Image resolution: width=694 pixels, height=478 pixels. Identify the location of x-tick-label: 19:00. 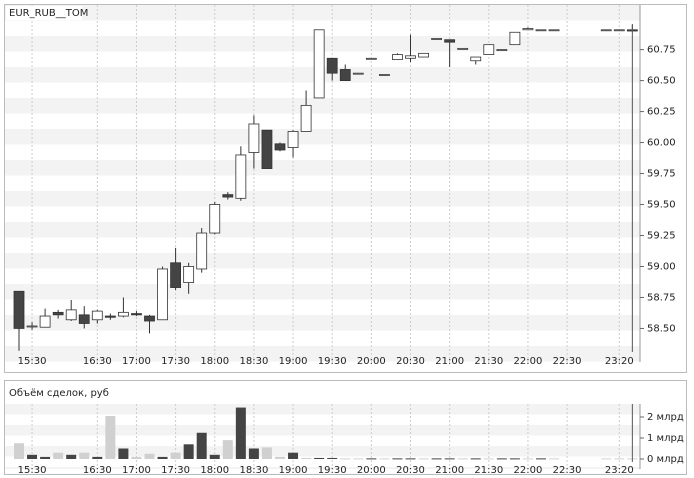
(293, 361).